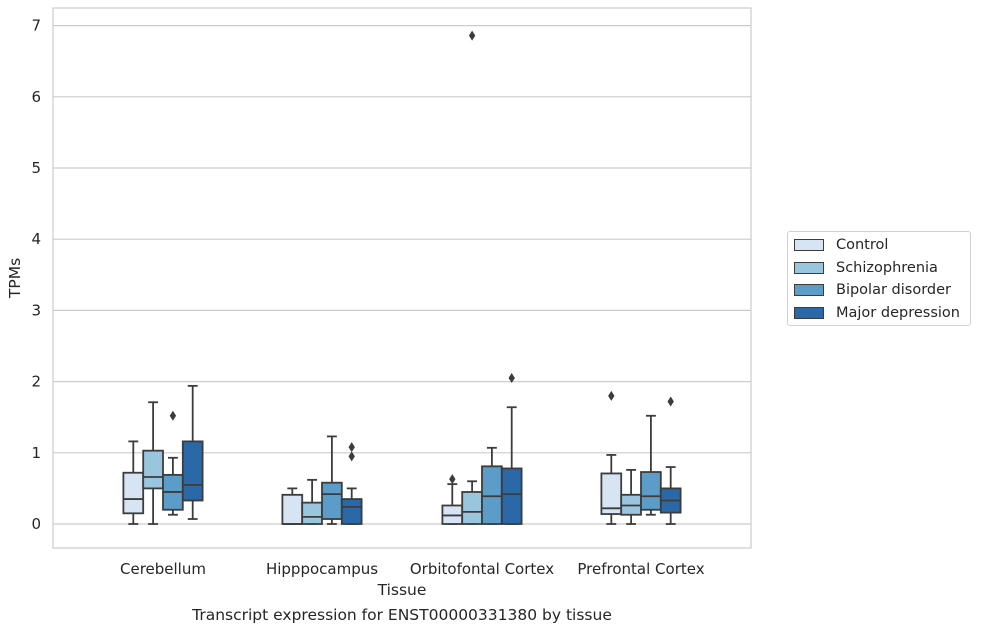  What do you see at coordinates (482, 569) in the screenshot?
I see `x-tick-label: Orbitofontal Cortex` at bounding box center [482, 569].